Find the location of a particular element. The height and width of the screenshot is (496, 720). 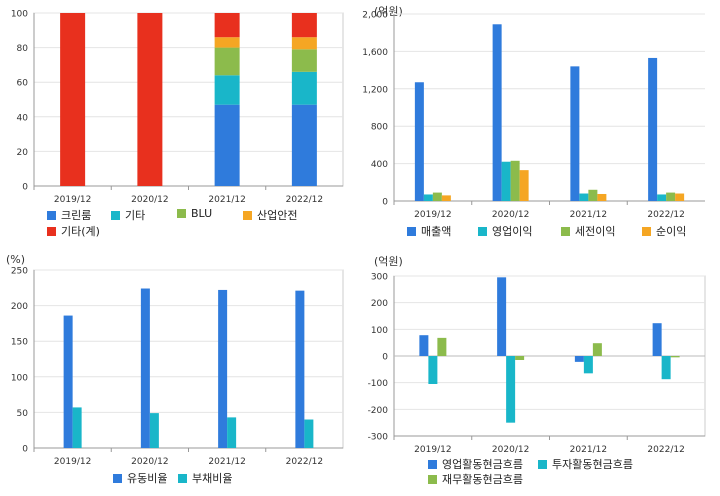

income-unit-label: (억원) is located at coordinates (388, 11).